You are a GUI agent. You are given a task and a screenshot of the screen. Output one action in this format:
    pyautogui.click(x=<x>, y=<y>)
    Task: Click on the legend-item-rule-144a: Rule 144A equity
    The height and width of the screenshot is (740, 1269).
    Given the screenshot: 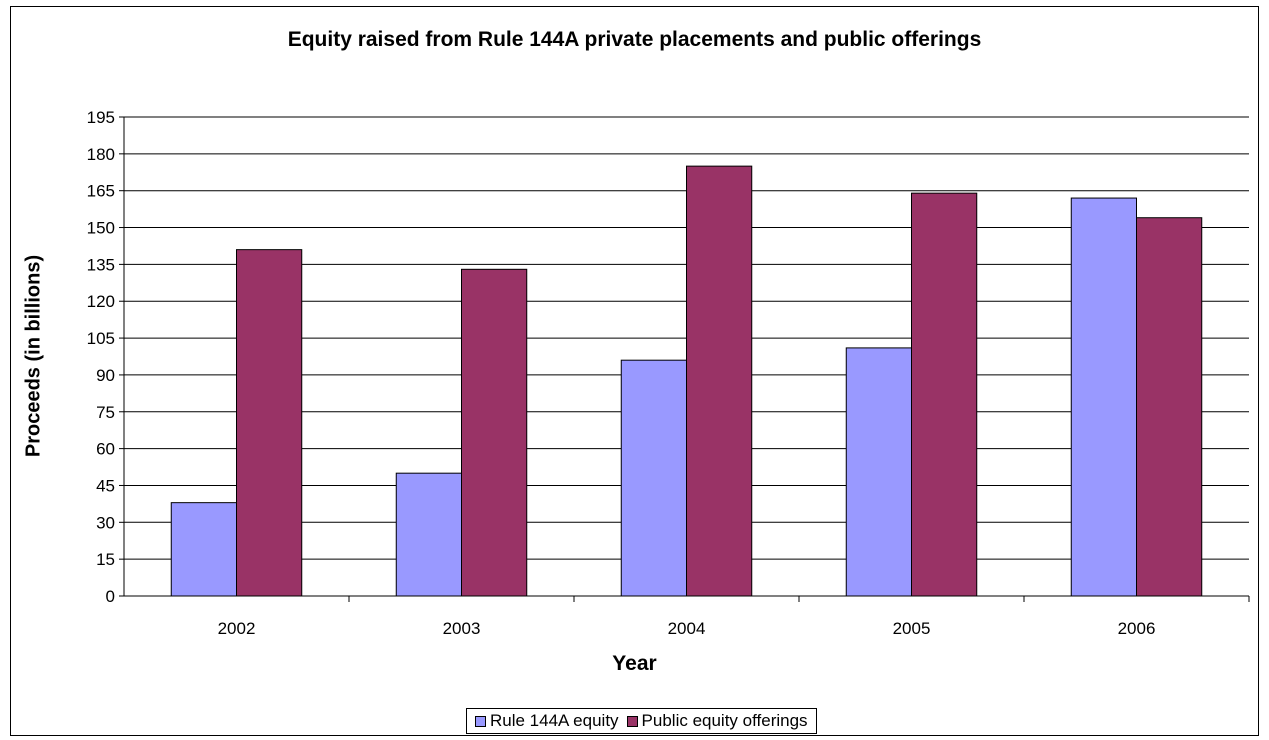 What is the action you would take?
    pyautogui.click(x=547, y=721)
    